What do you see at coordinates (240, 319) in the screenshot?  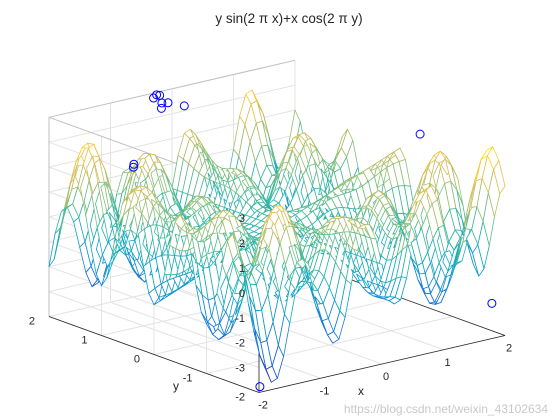 I see `z-tick-label: -1` at bounding box center [240, 319].